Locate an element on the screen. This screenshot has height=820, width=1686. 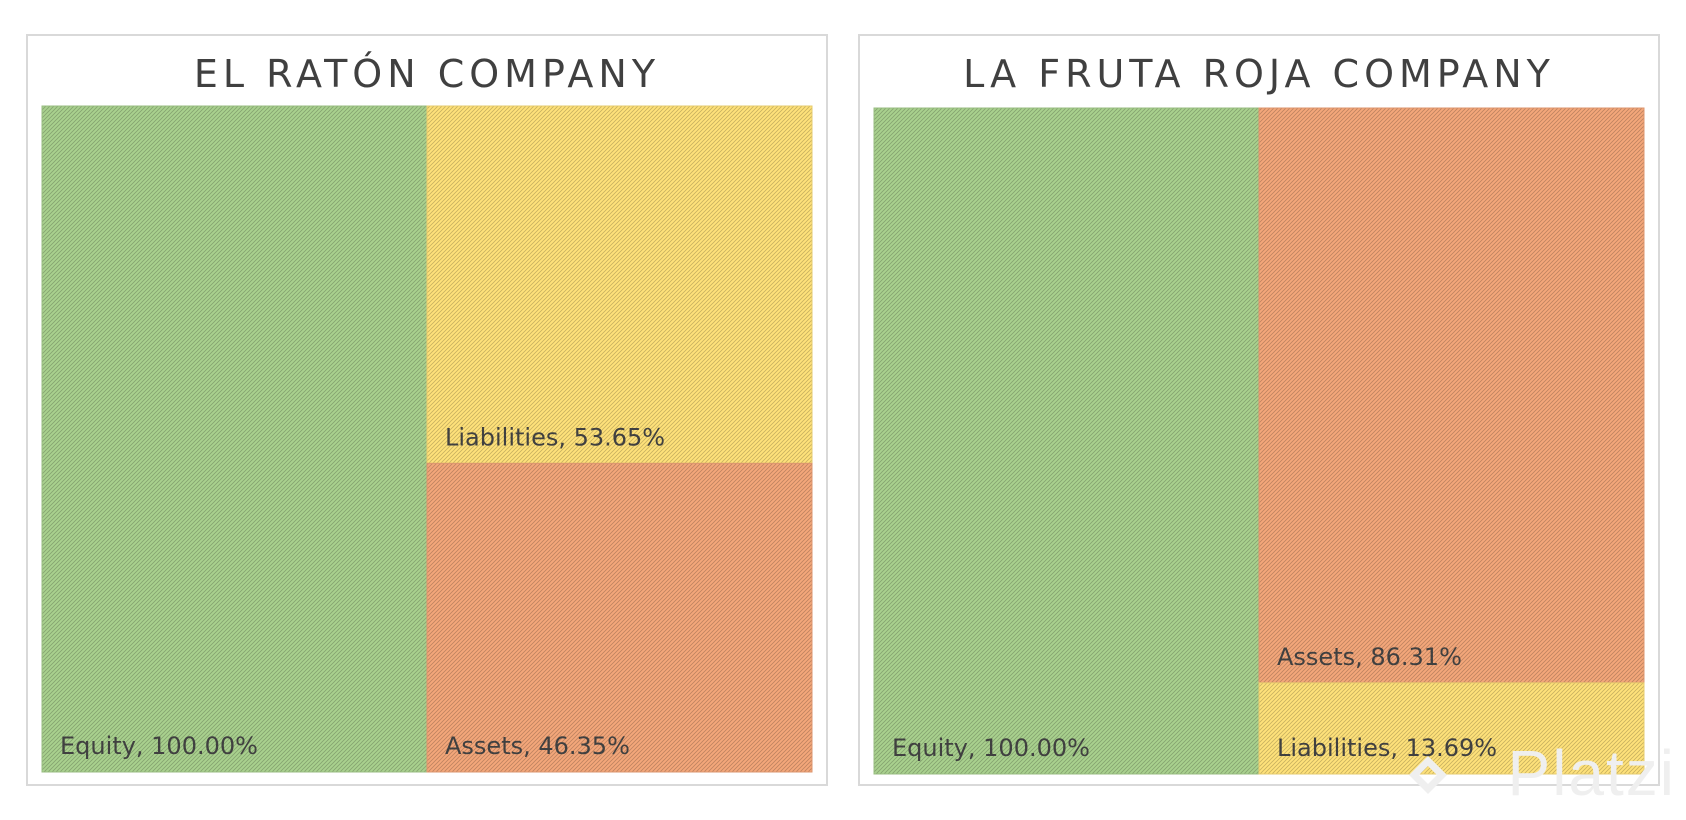
tile-label-assets: Assets, 46.35% is located at coordinates (537, 746).